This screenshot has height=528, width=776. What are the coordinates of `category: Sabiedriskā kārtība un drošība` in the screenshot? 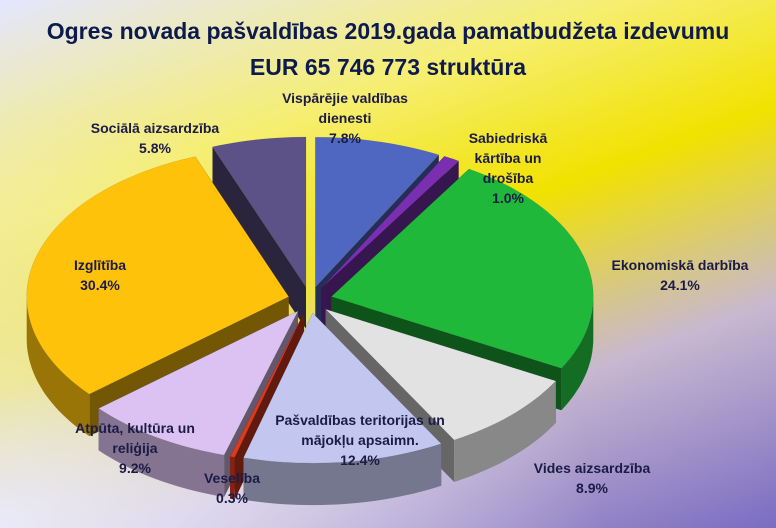 It's located at (508, 158).